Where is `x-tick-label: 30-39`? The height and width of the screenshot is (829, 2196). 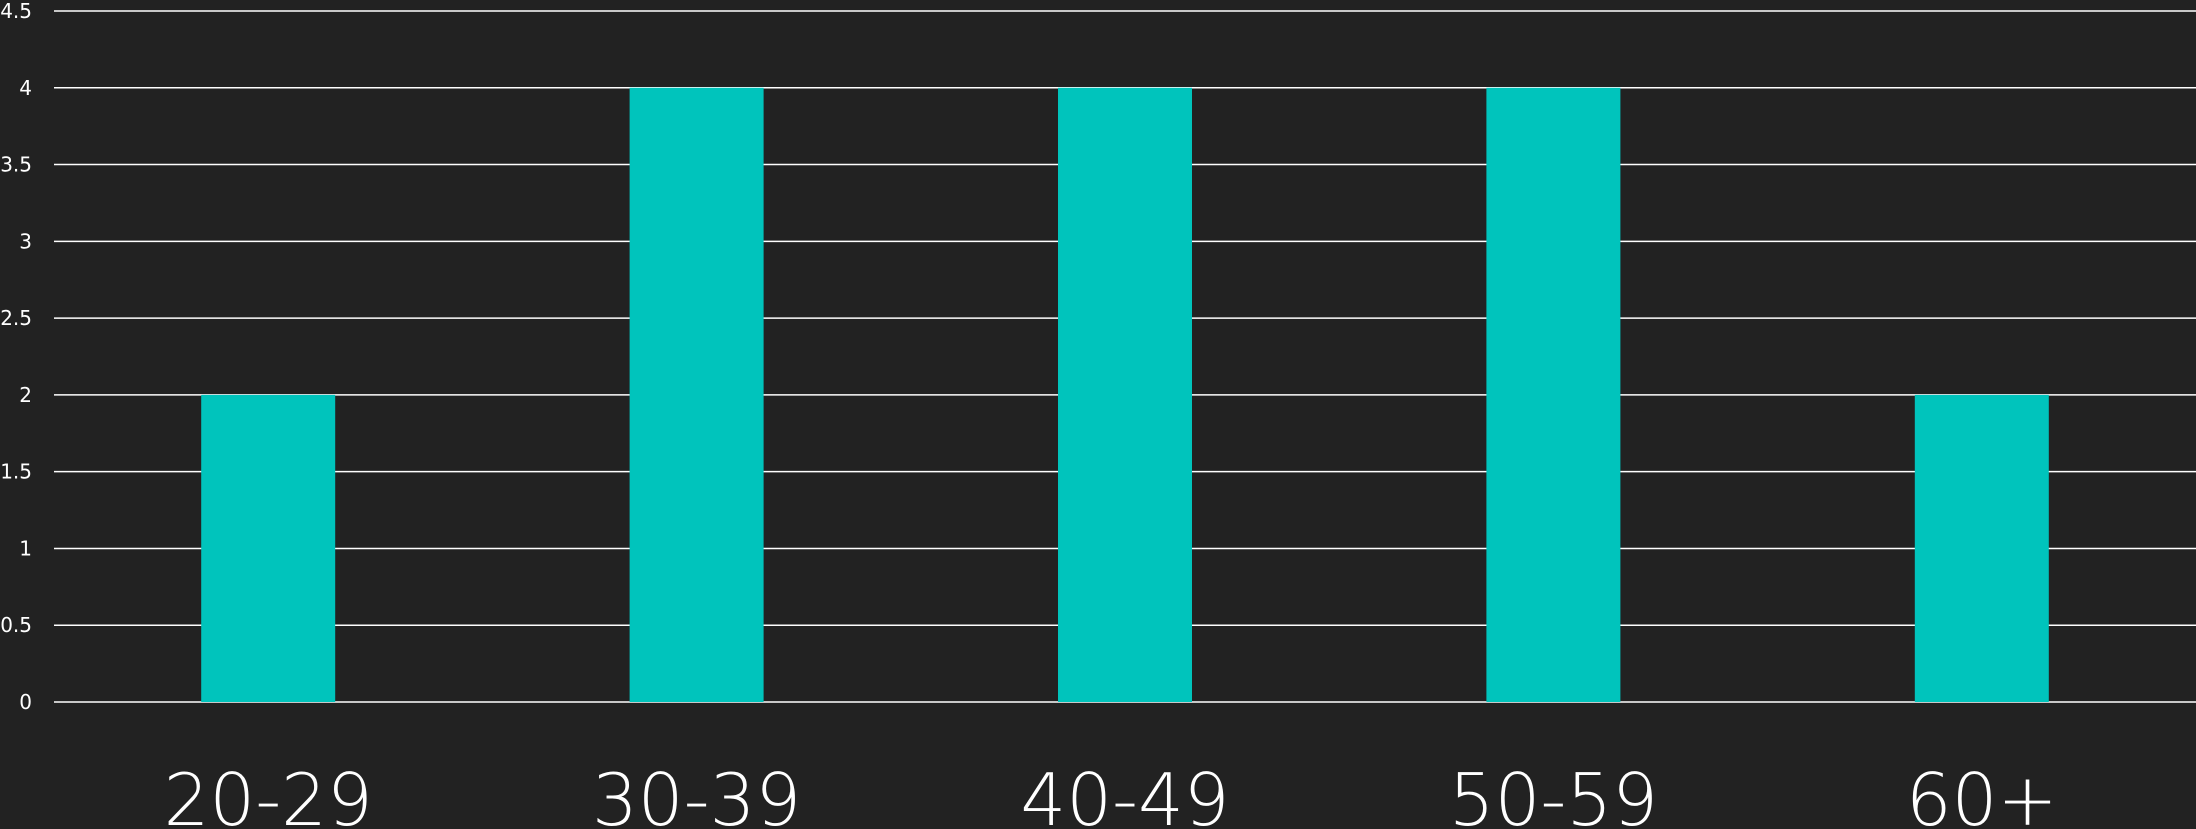
x-tick-label: 30-39 is located at coordinates (696, 793).